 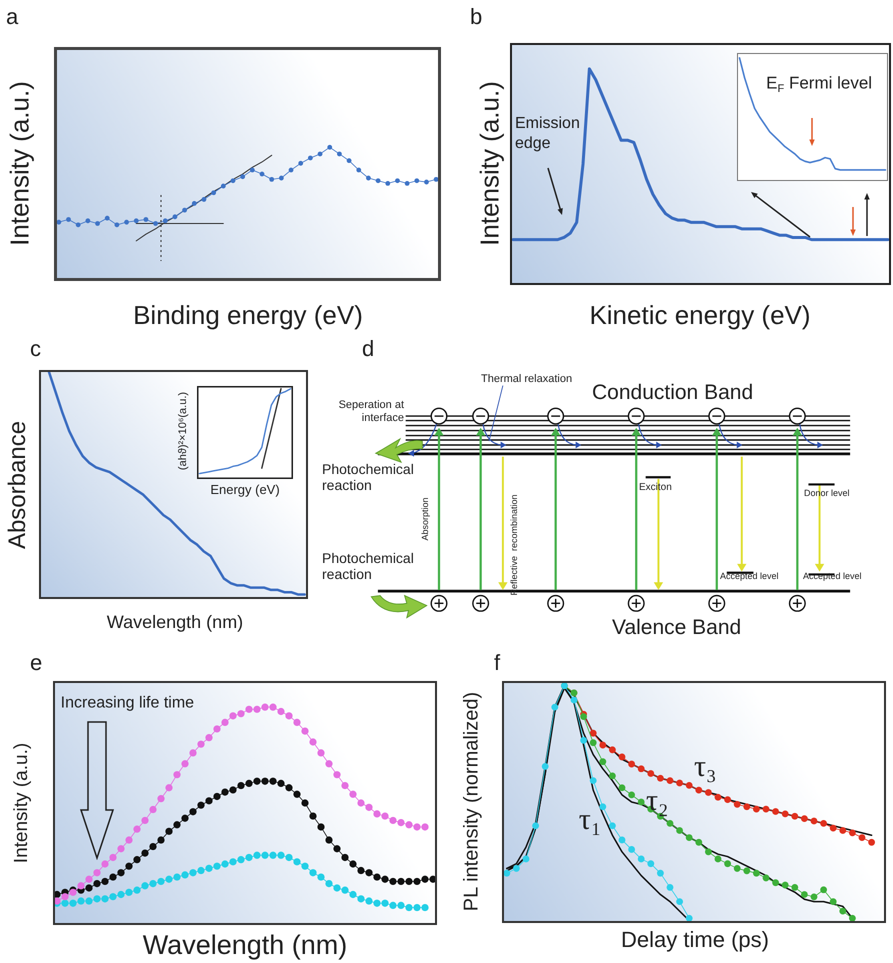 I want to click on text: Absorption, so click(x=425, y=519).